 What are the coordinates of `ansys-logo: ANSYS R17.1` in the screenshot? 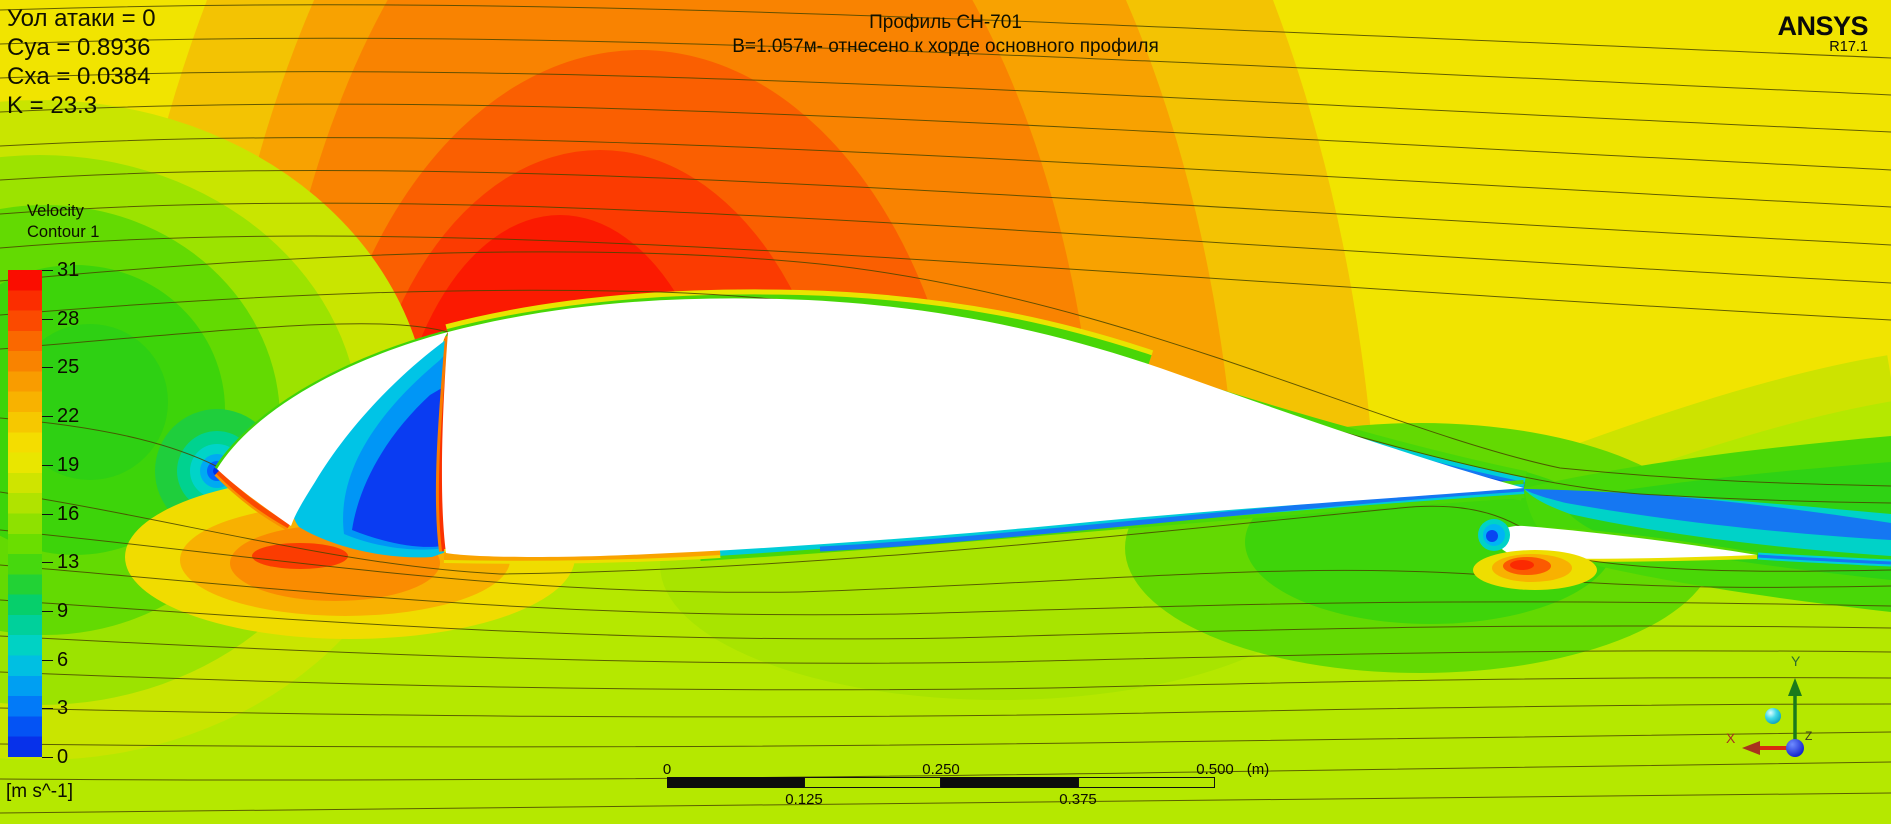 It's located at (1822, 33).